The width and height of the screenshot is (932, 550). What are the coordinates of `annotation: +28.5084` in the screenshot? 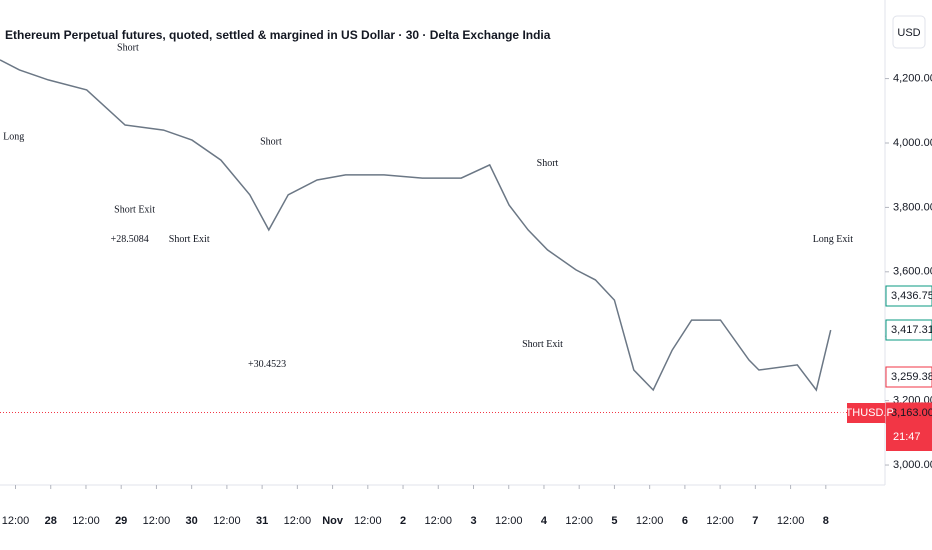 It's located at (130, 239).